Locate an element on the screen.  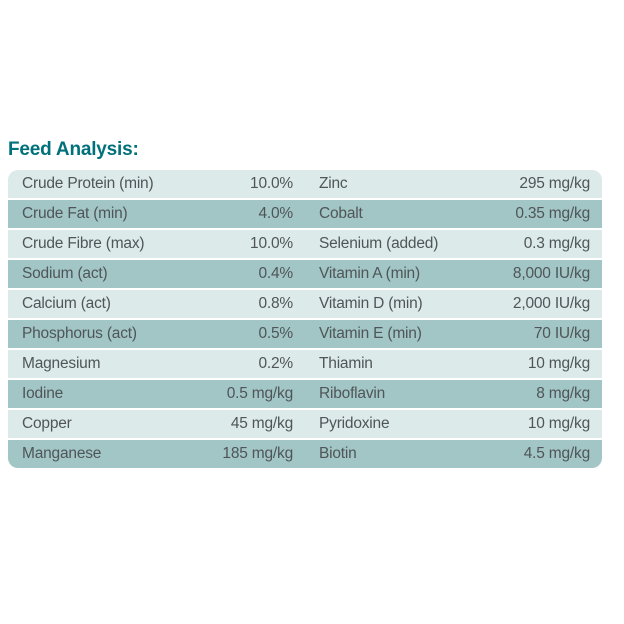
nutrient-name: Crude Fibre (max) is located at coordinates (83, 243).